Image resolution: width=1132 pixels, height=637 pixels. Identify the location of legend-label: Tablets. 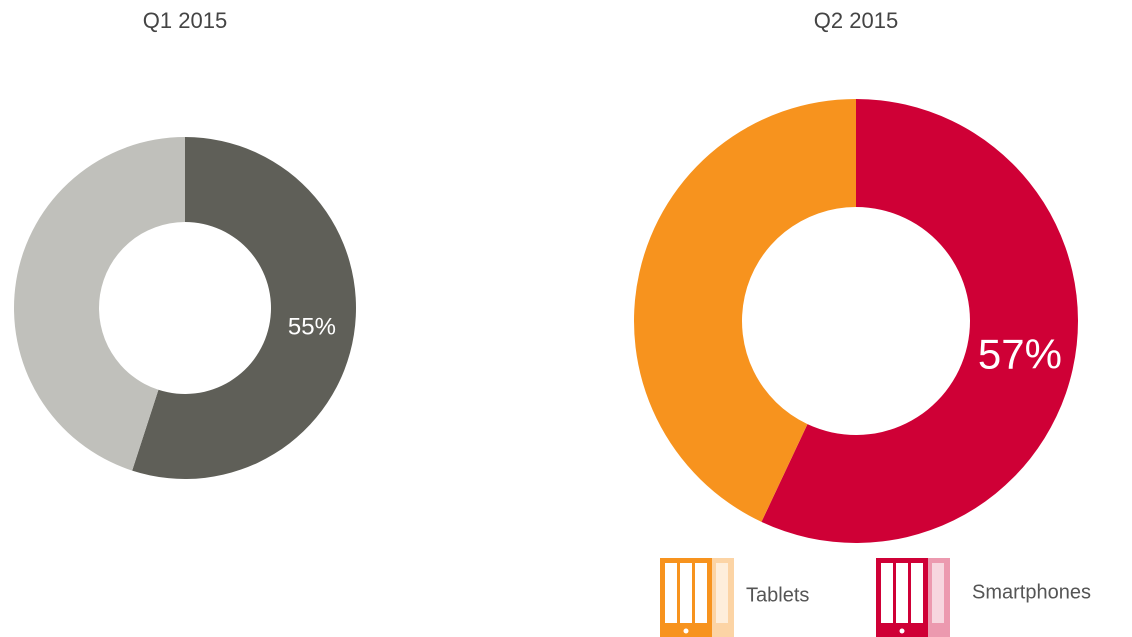
(777, 595).